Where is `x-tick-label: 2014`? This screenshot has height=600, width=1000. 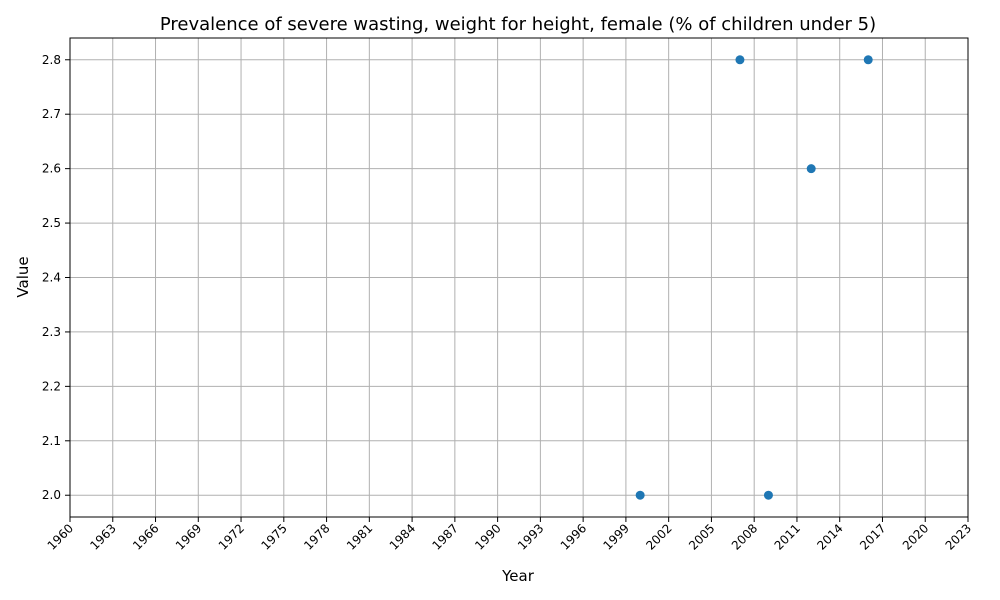
x-tick-label: 2014 is located at coordinates (829, 536).